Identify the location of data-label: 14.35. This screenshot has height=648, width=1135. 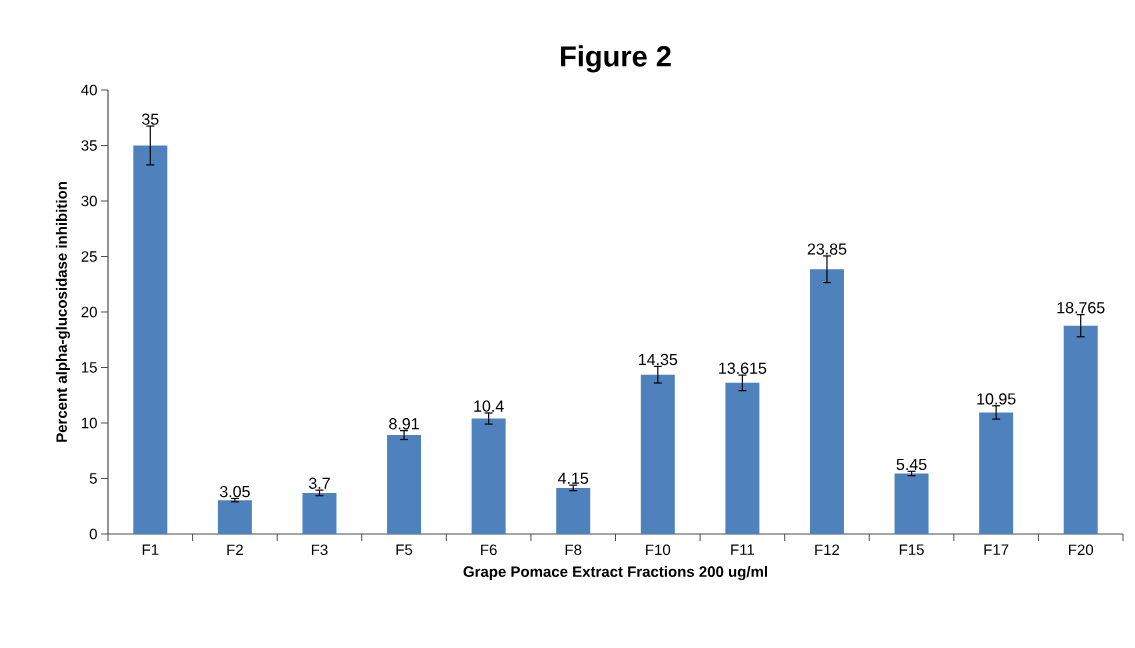
(658, 359).